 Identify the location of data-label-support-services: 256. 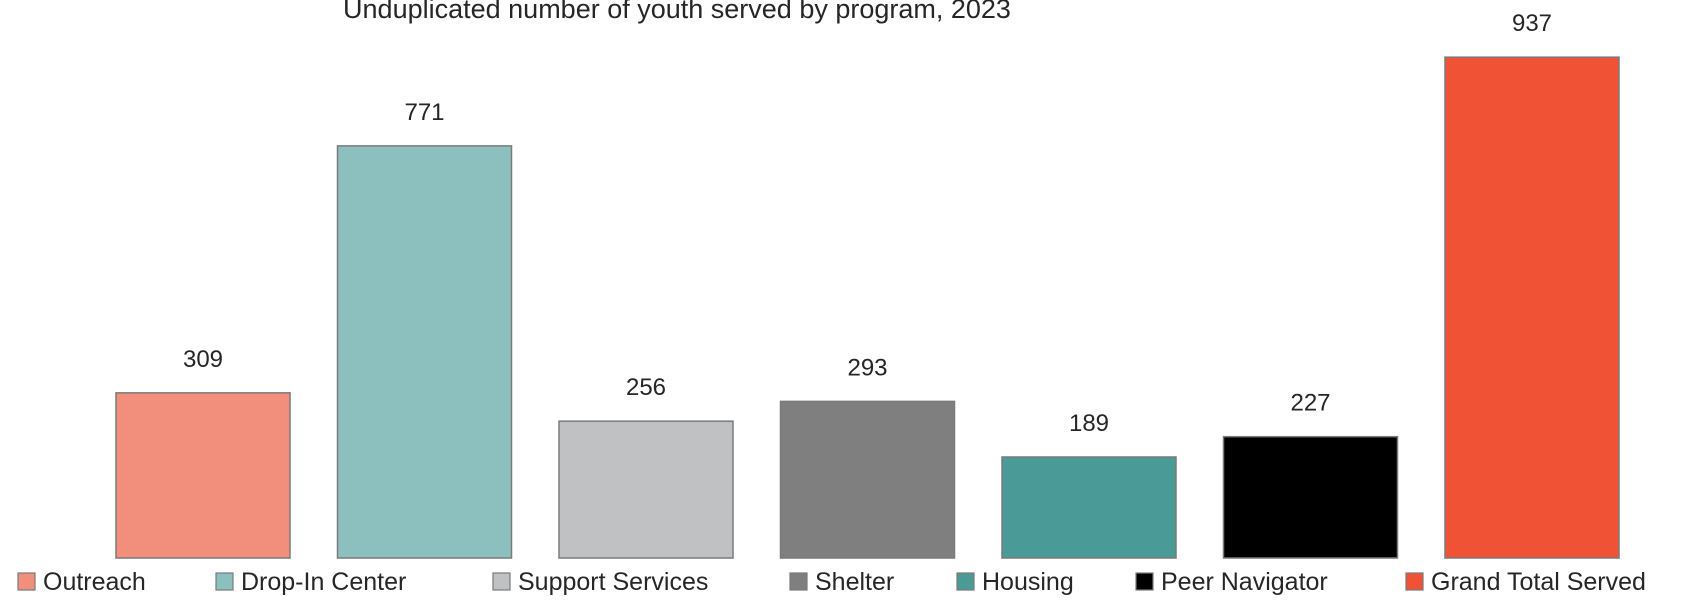
(646, 387).